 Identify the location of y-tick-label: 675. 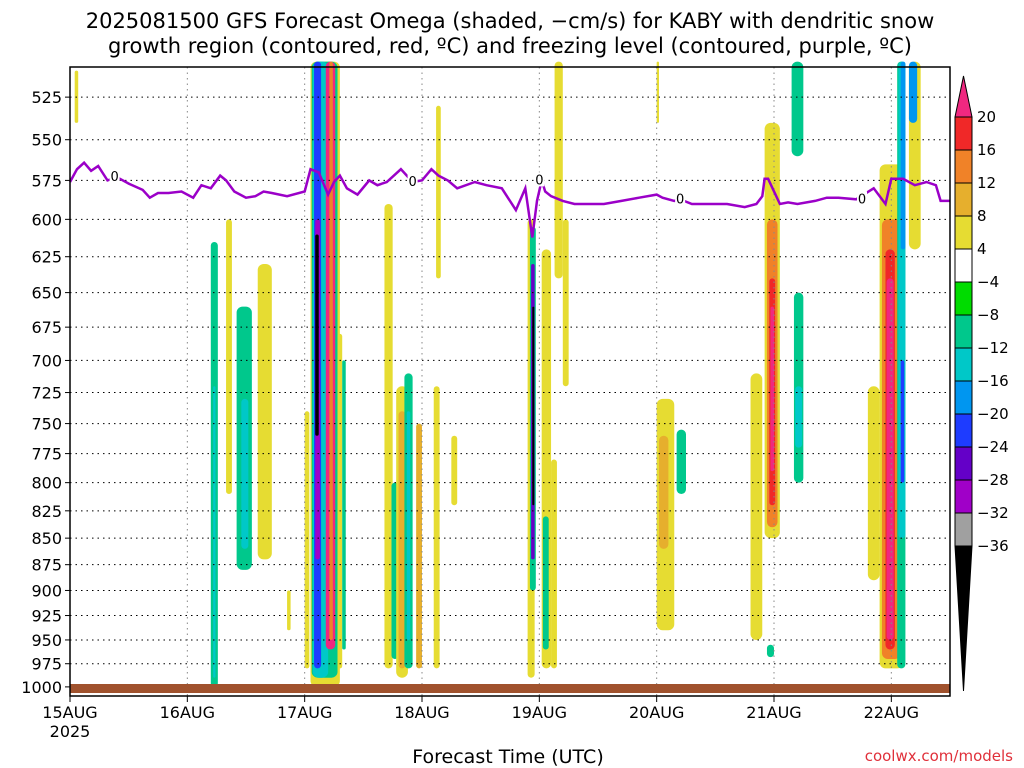
(46, 327).